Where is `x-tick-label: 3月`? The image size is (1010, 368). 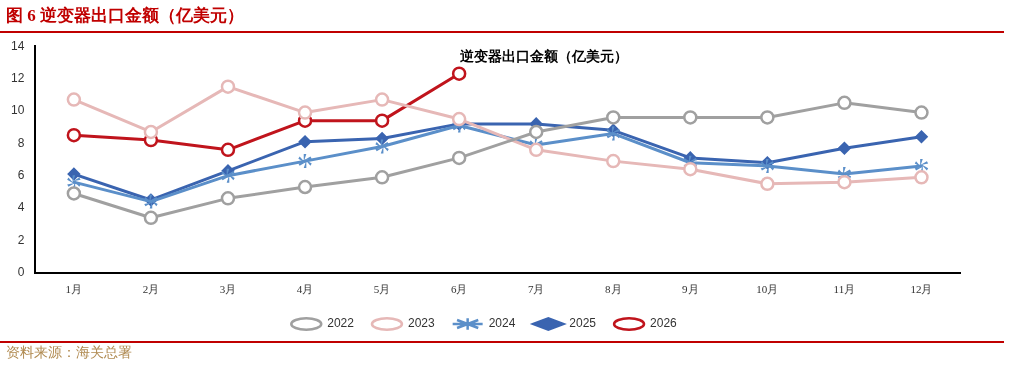
x-tick-label: 3月 is located at coordinates (228, 289).